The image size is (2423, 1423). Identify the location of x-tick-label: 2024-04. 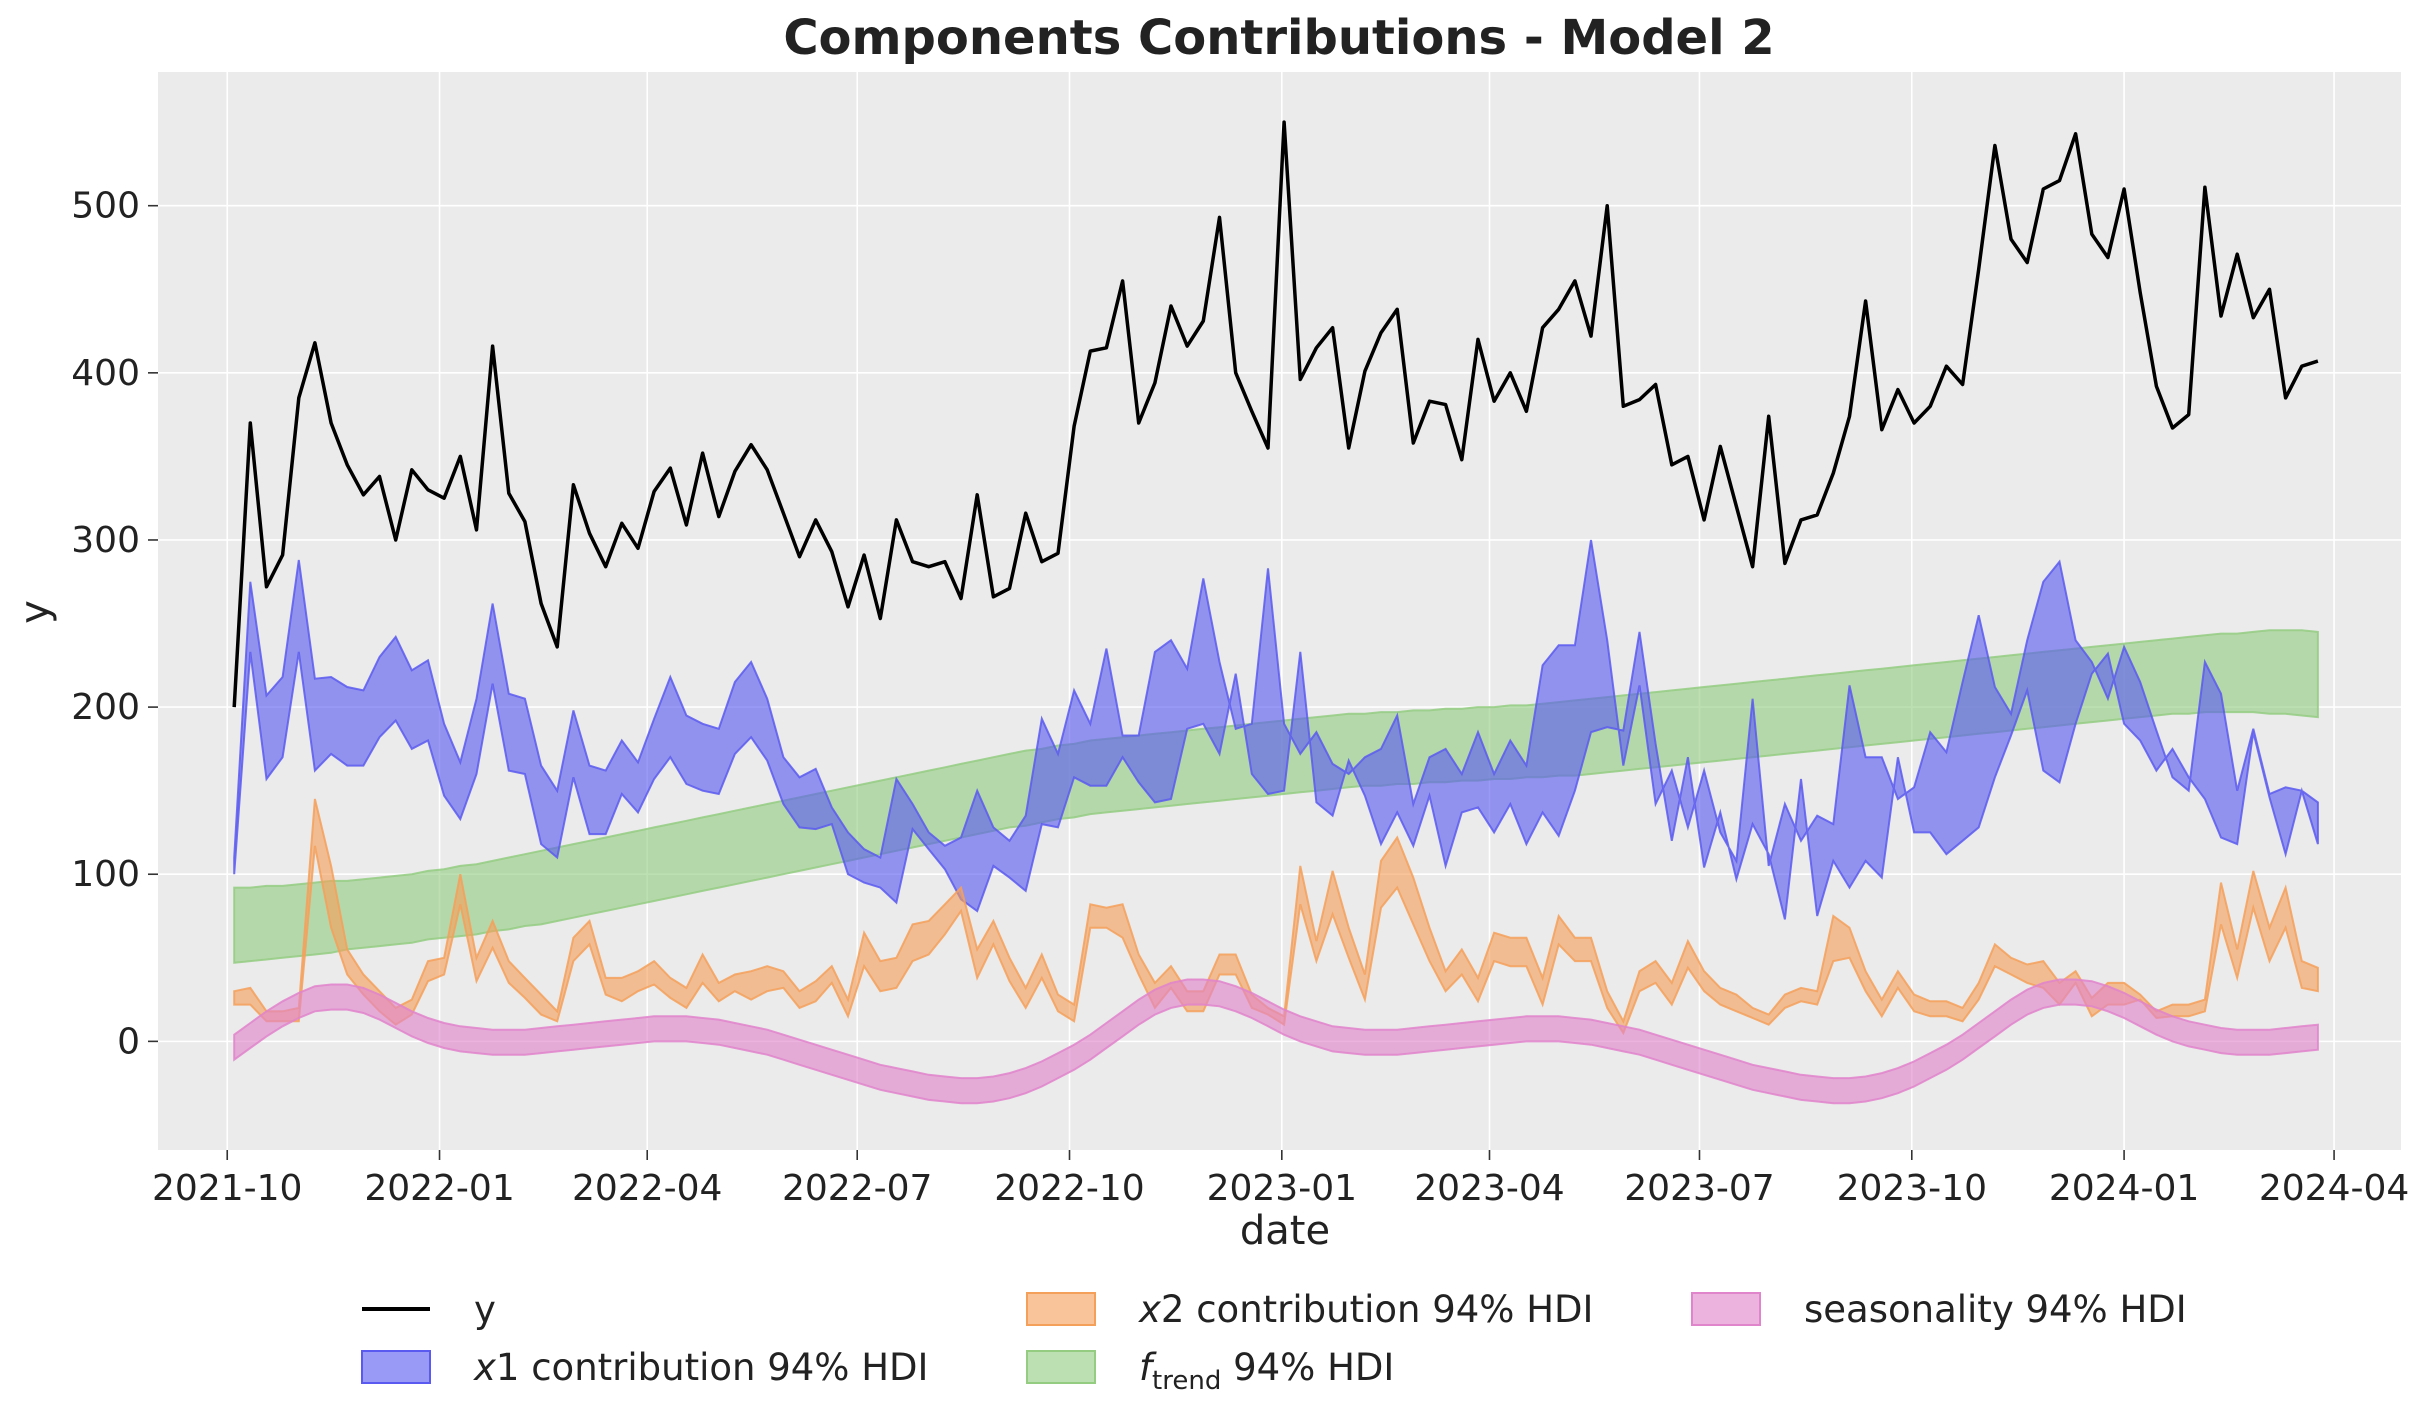
(2334, 1188).